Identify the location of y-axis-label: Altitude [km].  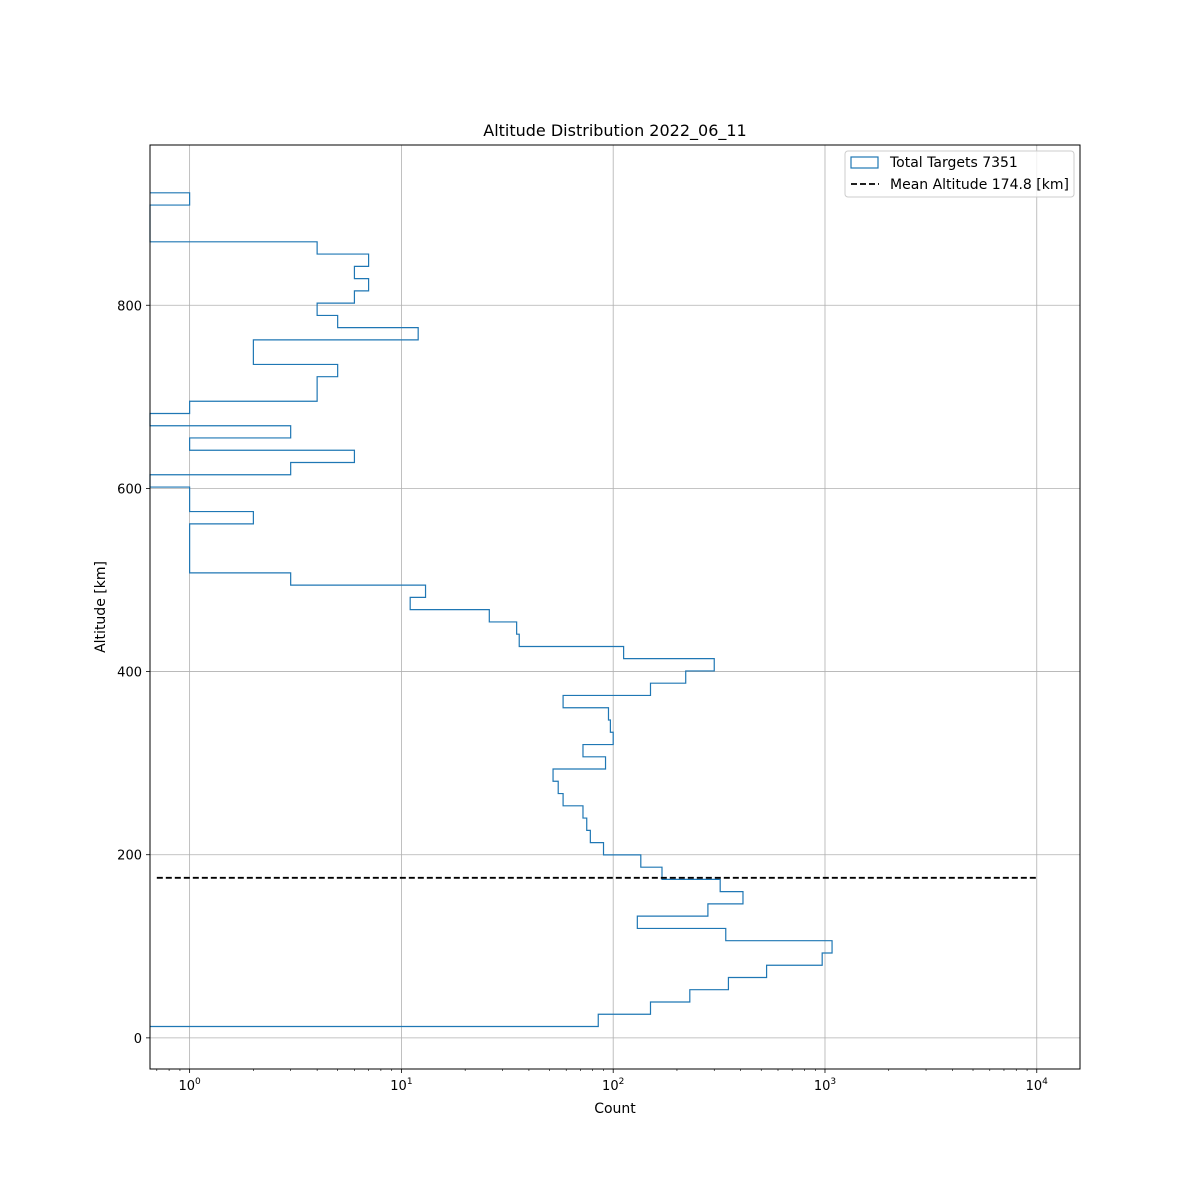
(101, 607).